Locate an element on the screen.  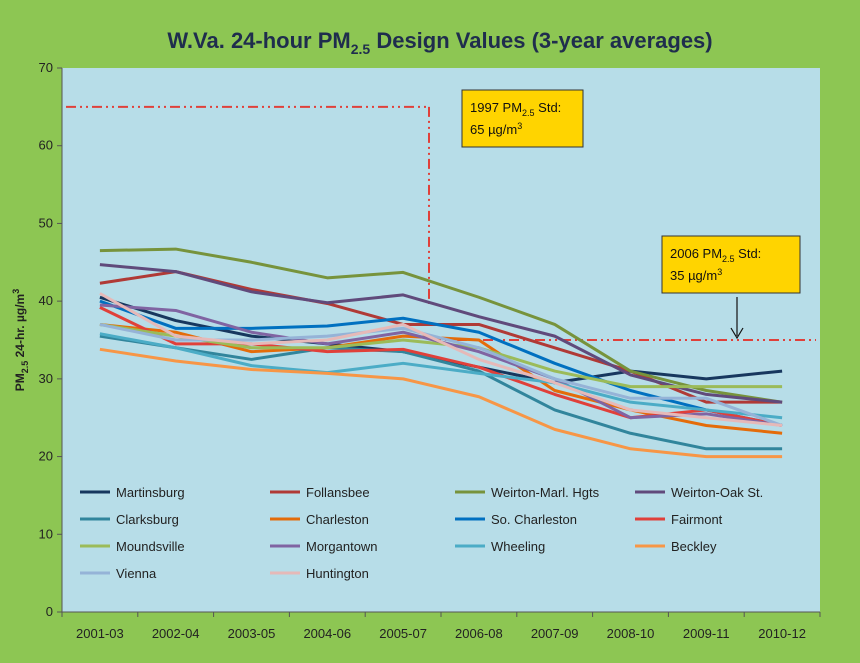
annotation-line: 65 µg/m3 is located at coordinates (496, 129).